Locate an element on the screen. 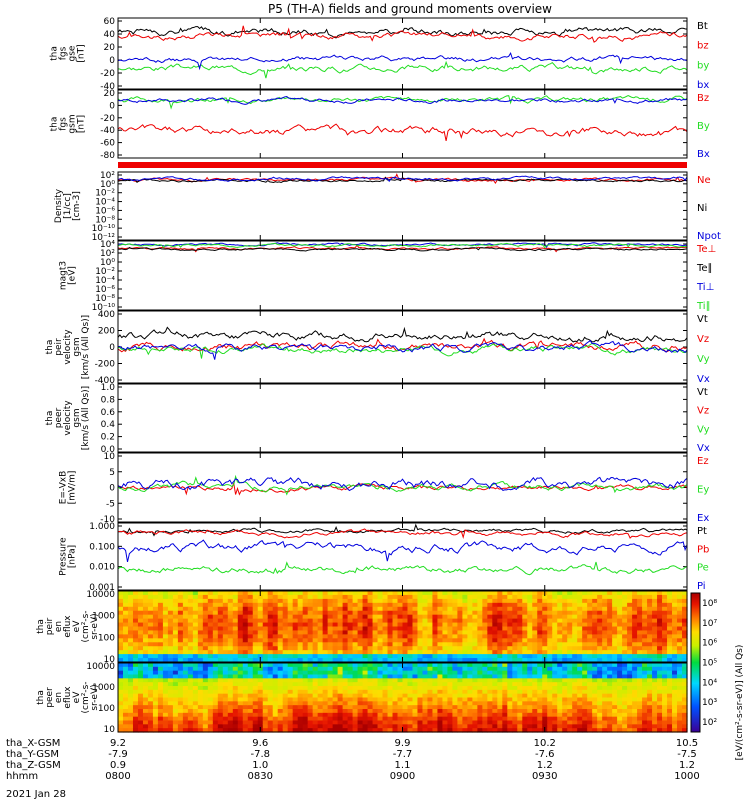  y-tick-label: 0.2 is located at coordinates (108, 438).